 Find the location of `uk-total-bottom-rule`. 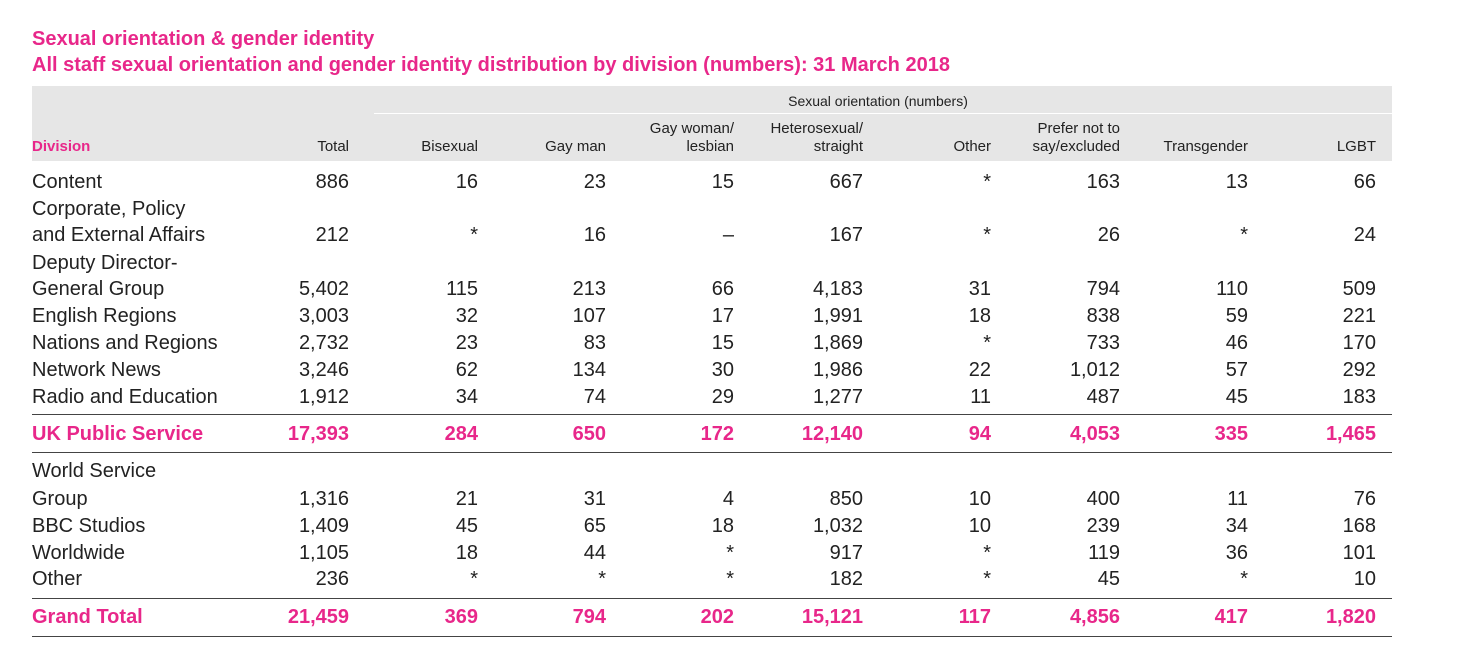

uk-total-bottom-rule is located at coordinates (712, 452).